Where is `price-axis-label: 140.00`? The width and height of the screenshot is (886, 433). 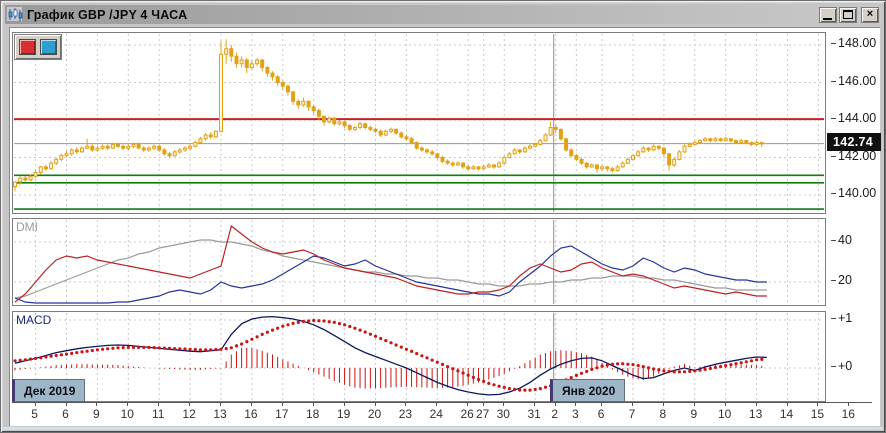
price-axis-label: 140.00 is located at coordinates (853, 193).